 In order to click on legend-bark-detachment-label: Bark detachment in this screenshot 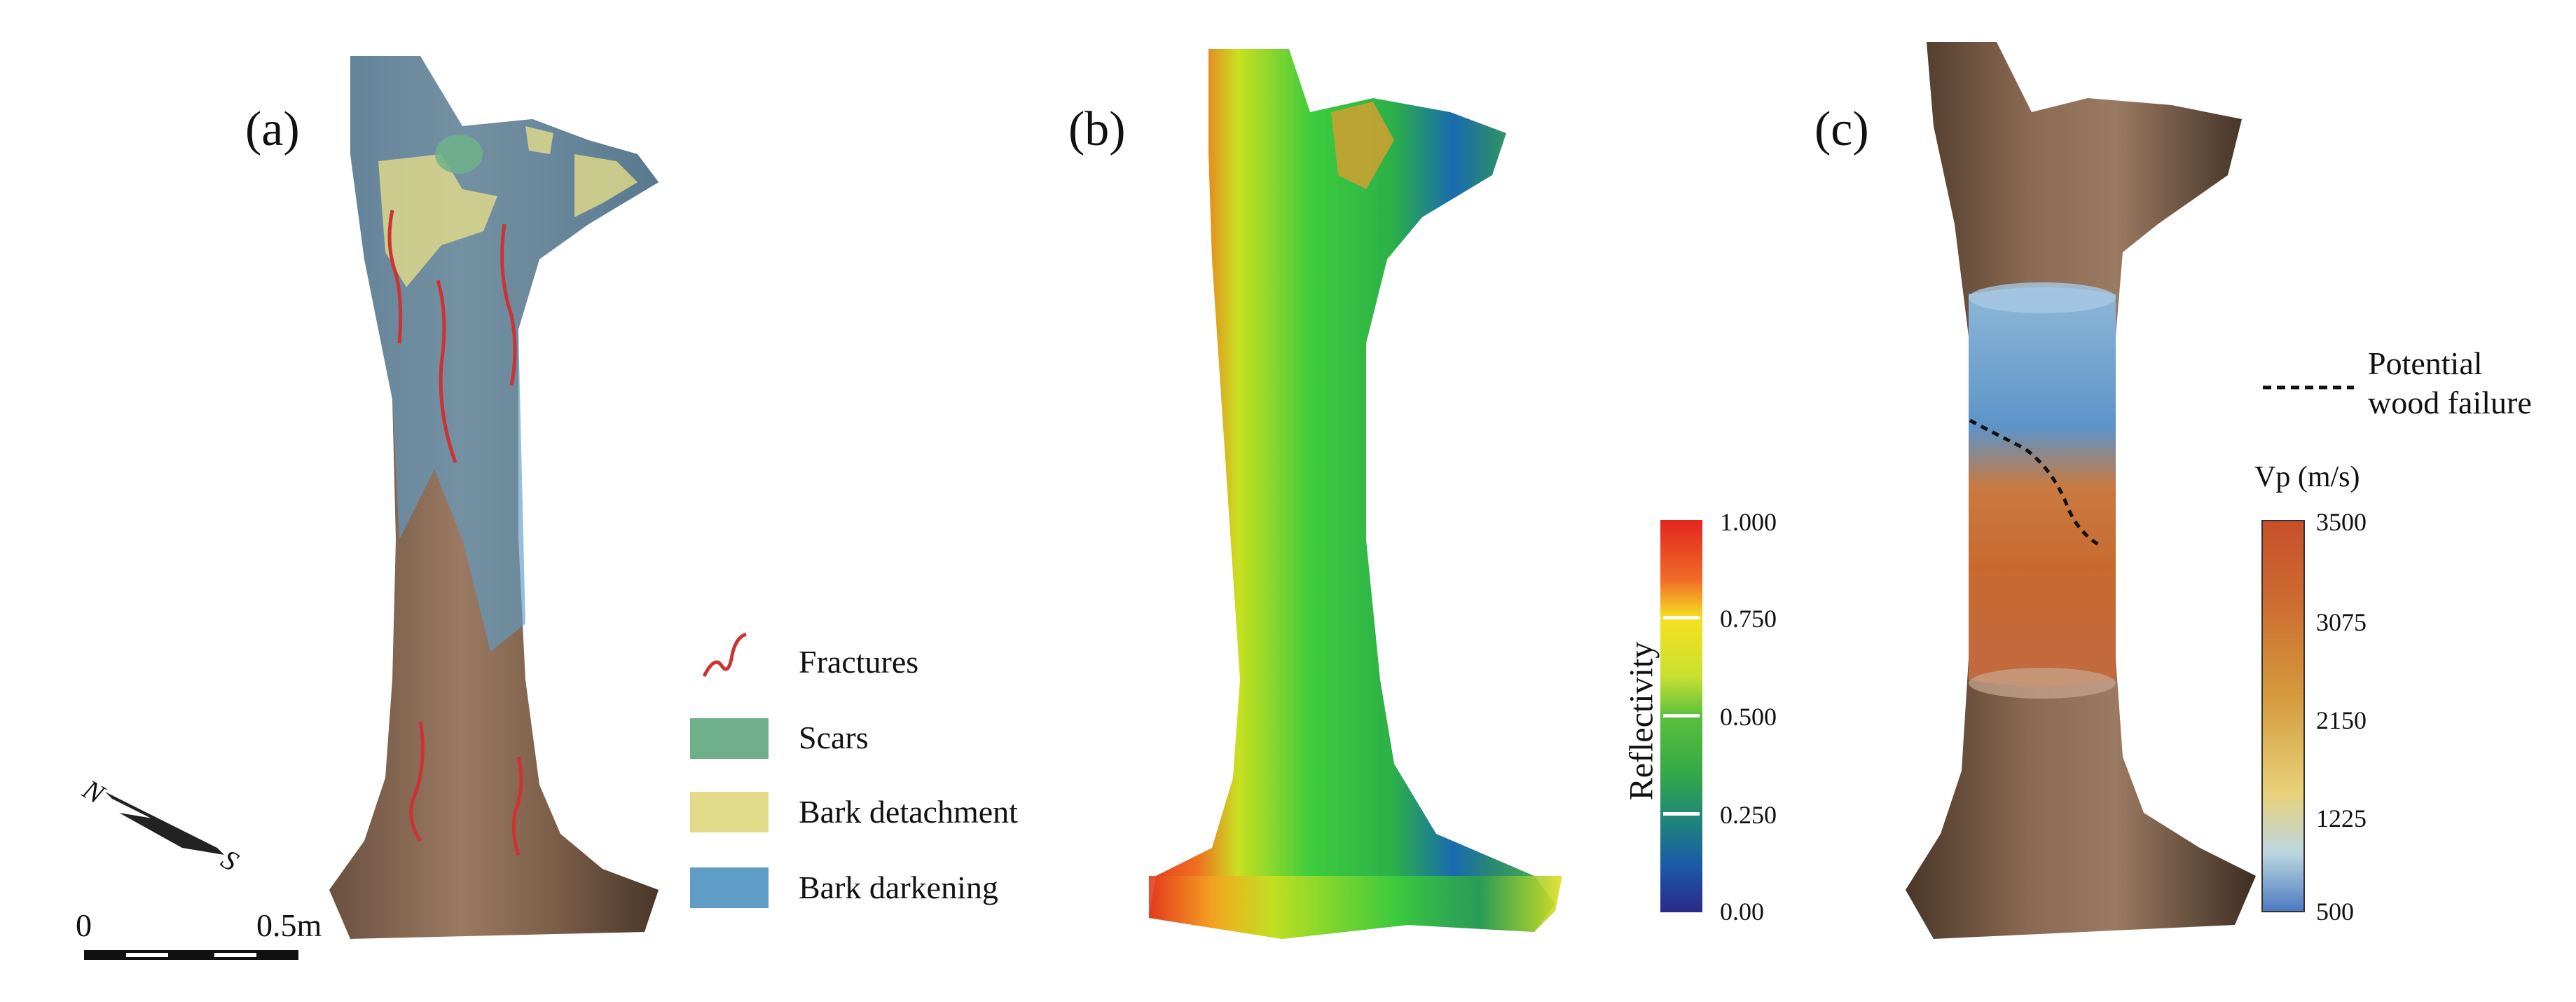, I will do `click(908, 812)`.